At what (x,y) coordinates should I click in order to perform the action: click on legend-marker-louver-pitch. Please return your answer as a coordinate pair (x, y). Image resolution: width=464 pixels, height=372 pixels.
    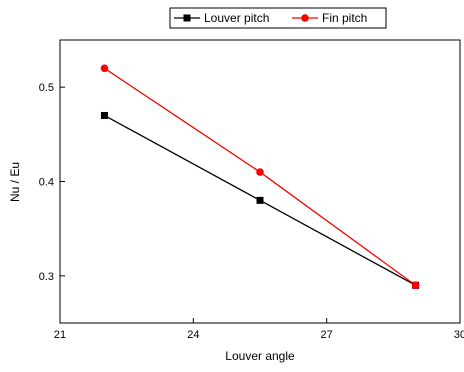
    Looking at the image, I should click on (187, 18).